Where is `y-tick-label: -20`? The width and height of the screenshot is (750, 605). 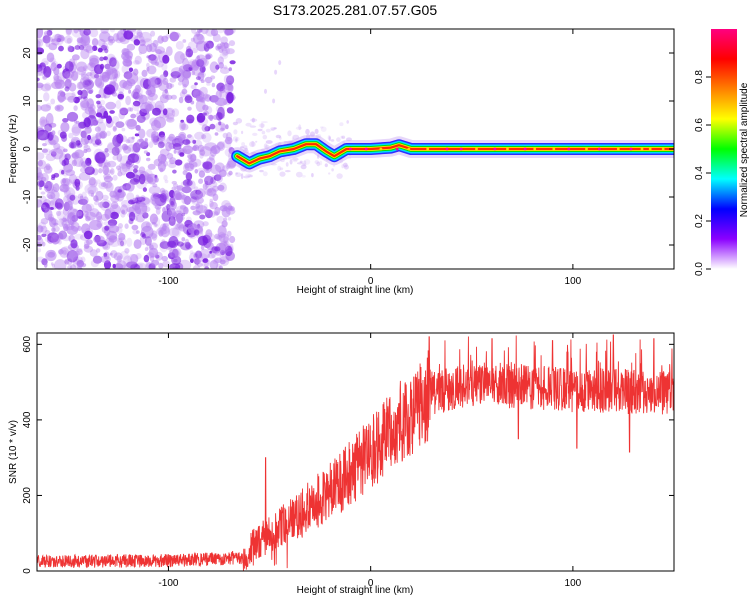
y-tick-label: -20 is located at coordinates (27, 244).